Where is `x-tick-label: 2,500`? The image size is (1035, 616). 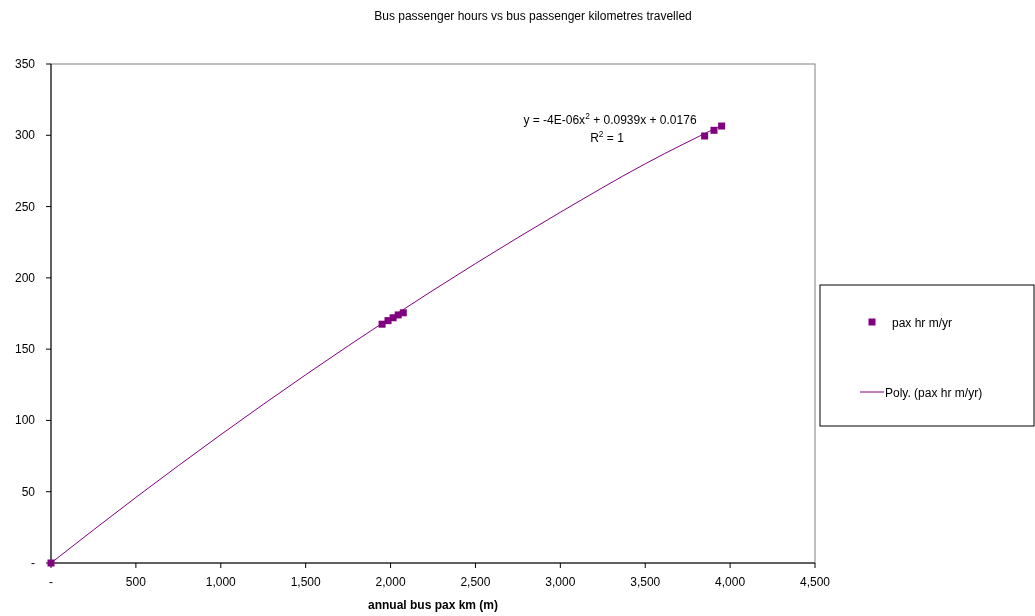
x-tick-label: 2,500 is located at coordinates (475, 582).